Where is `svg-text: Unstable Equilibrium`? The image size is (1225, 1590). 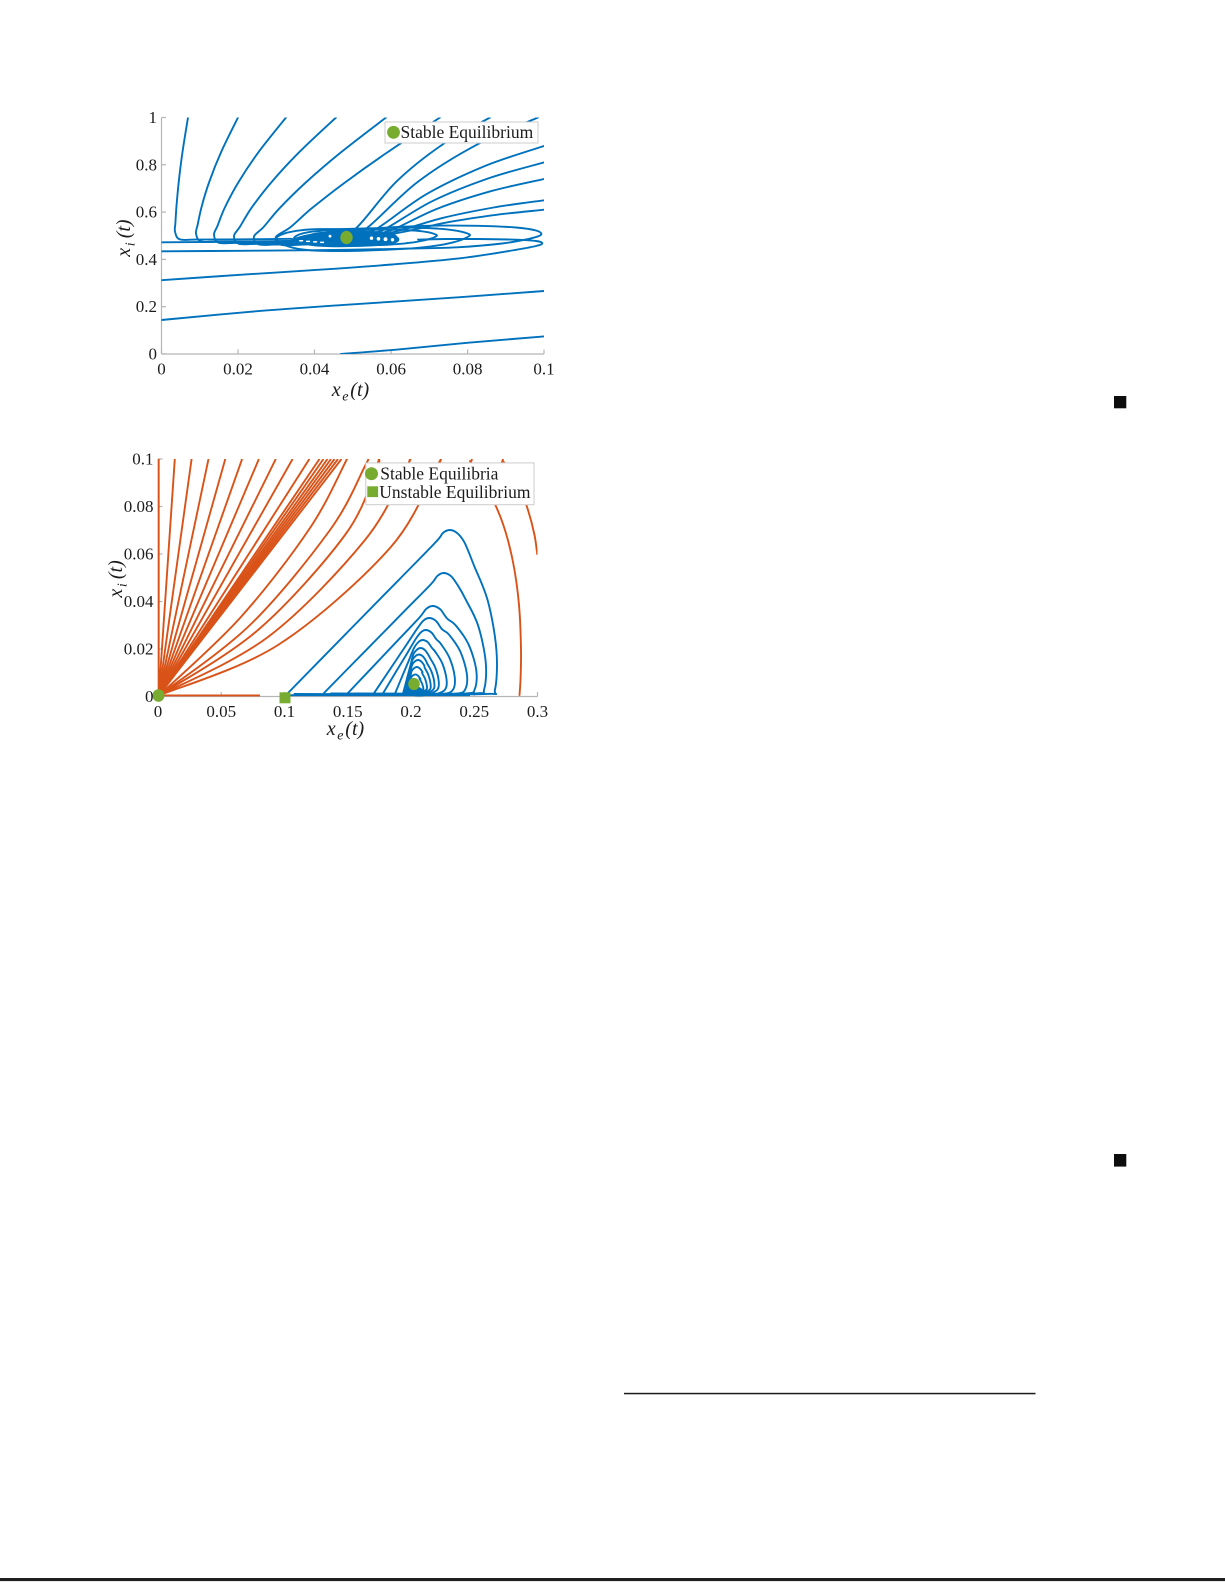
svg-text: Unstable Equilibrium is located at coordinates (455, 492).